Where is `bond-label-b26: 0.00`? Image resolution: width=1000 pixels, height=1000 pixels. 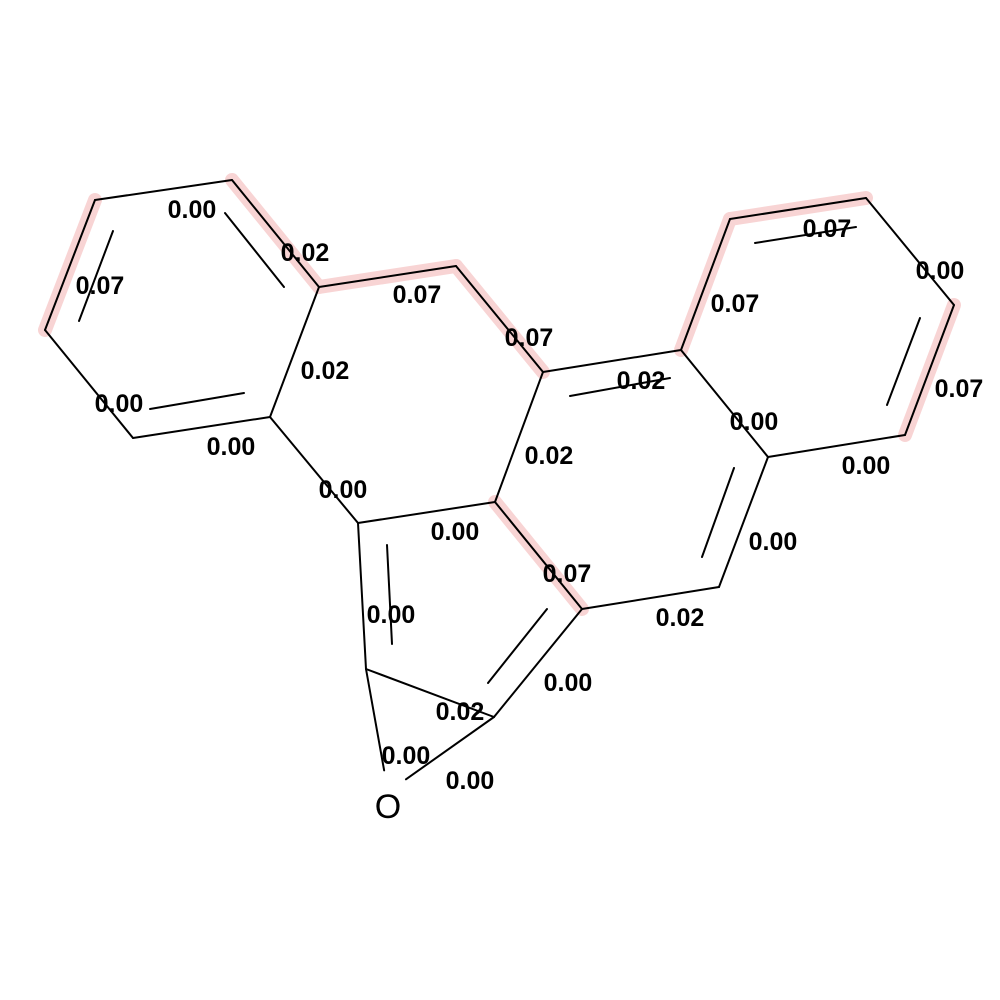
bond-label-b26: 0.00 is located at coordinates (470, 781).